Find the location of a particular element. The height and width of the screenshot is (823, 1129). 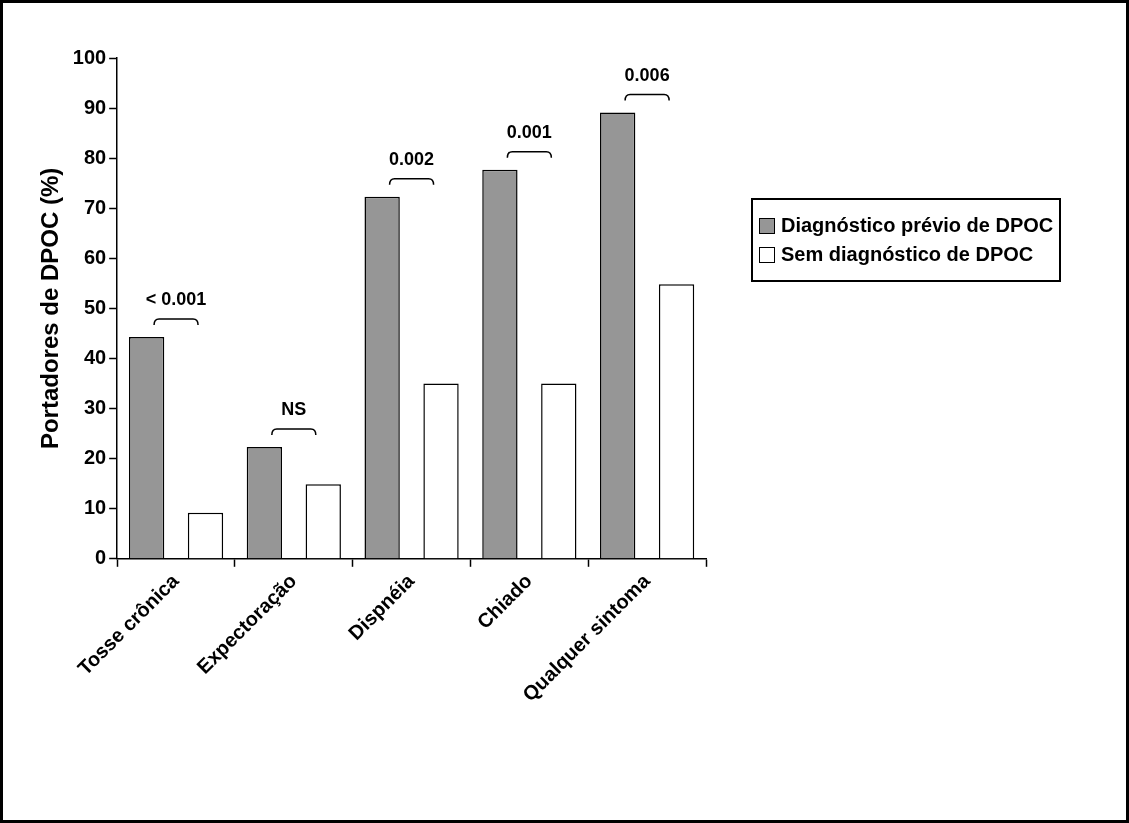

annotation: 0.001 is located at coordinates (529, 131).